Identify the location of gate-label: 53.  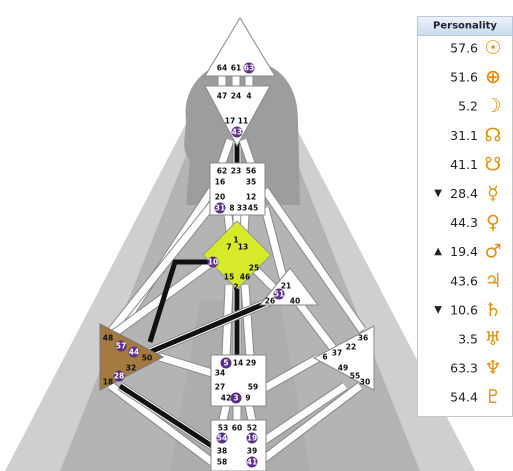
(223, 428).